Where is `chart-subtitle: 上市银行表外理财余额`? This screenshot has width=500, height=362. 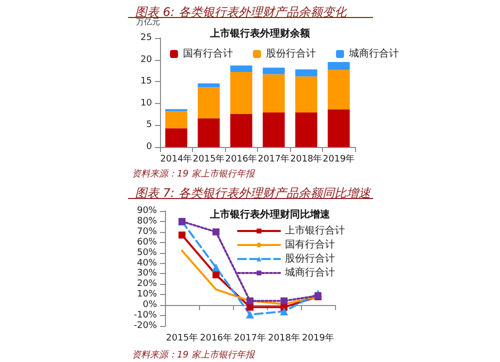
chart-subtitle: 上市银行表外理财余额 is located at coordinates (260, 34).